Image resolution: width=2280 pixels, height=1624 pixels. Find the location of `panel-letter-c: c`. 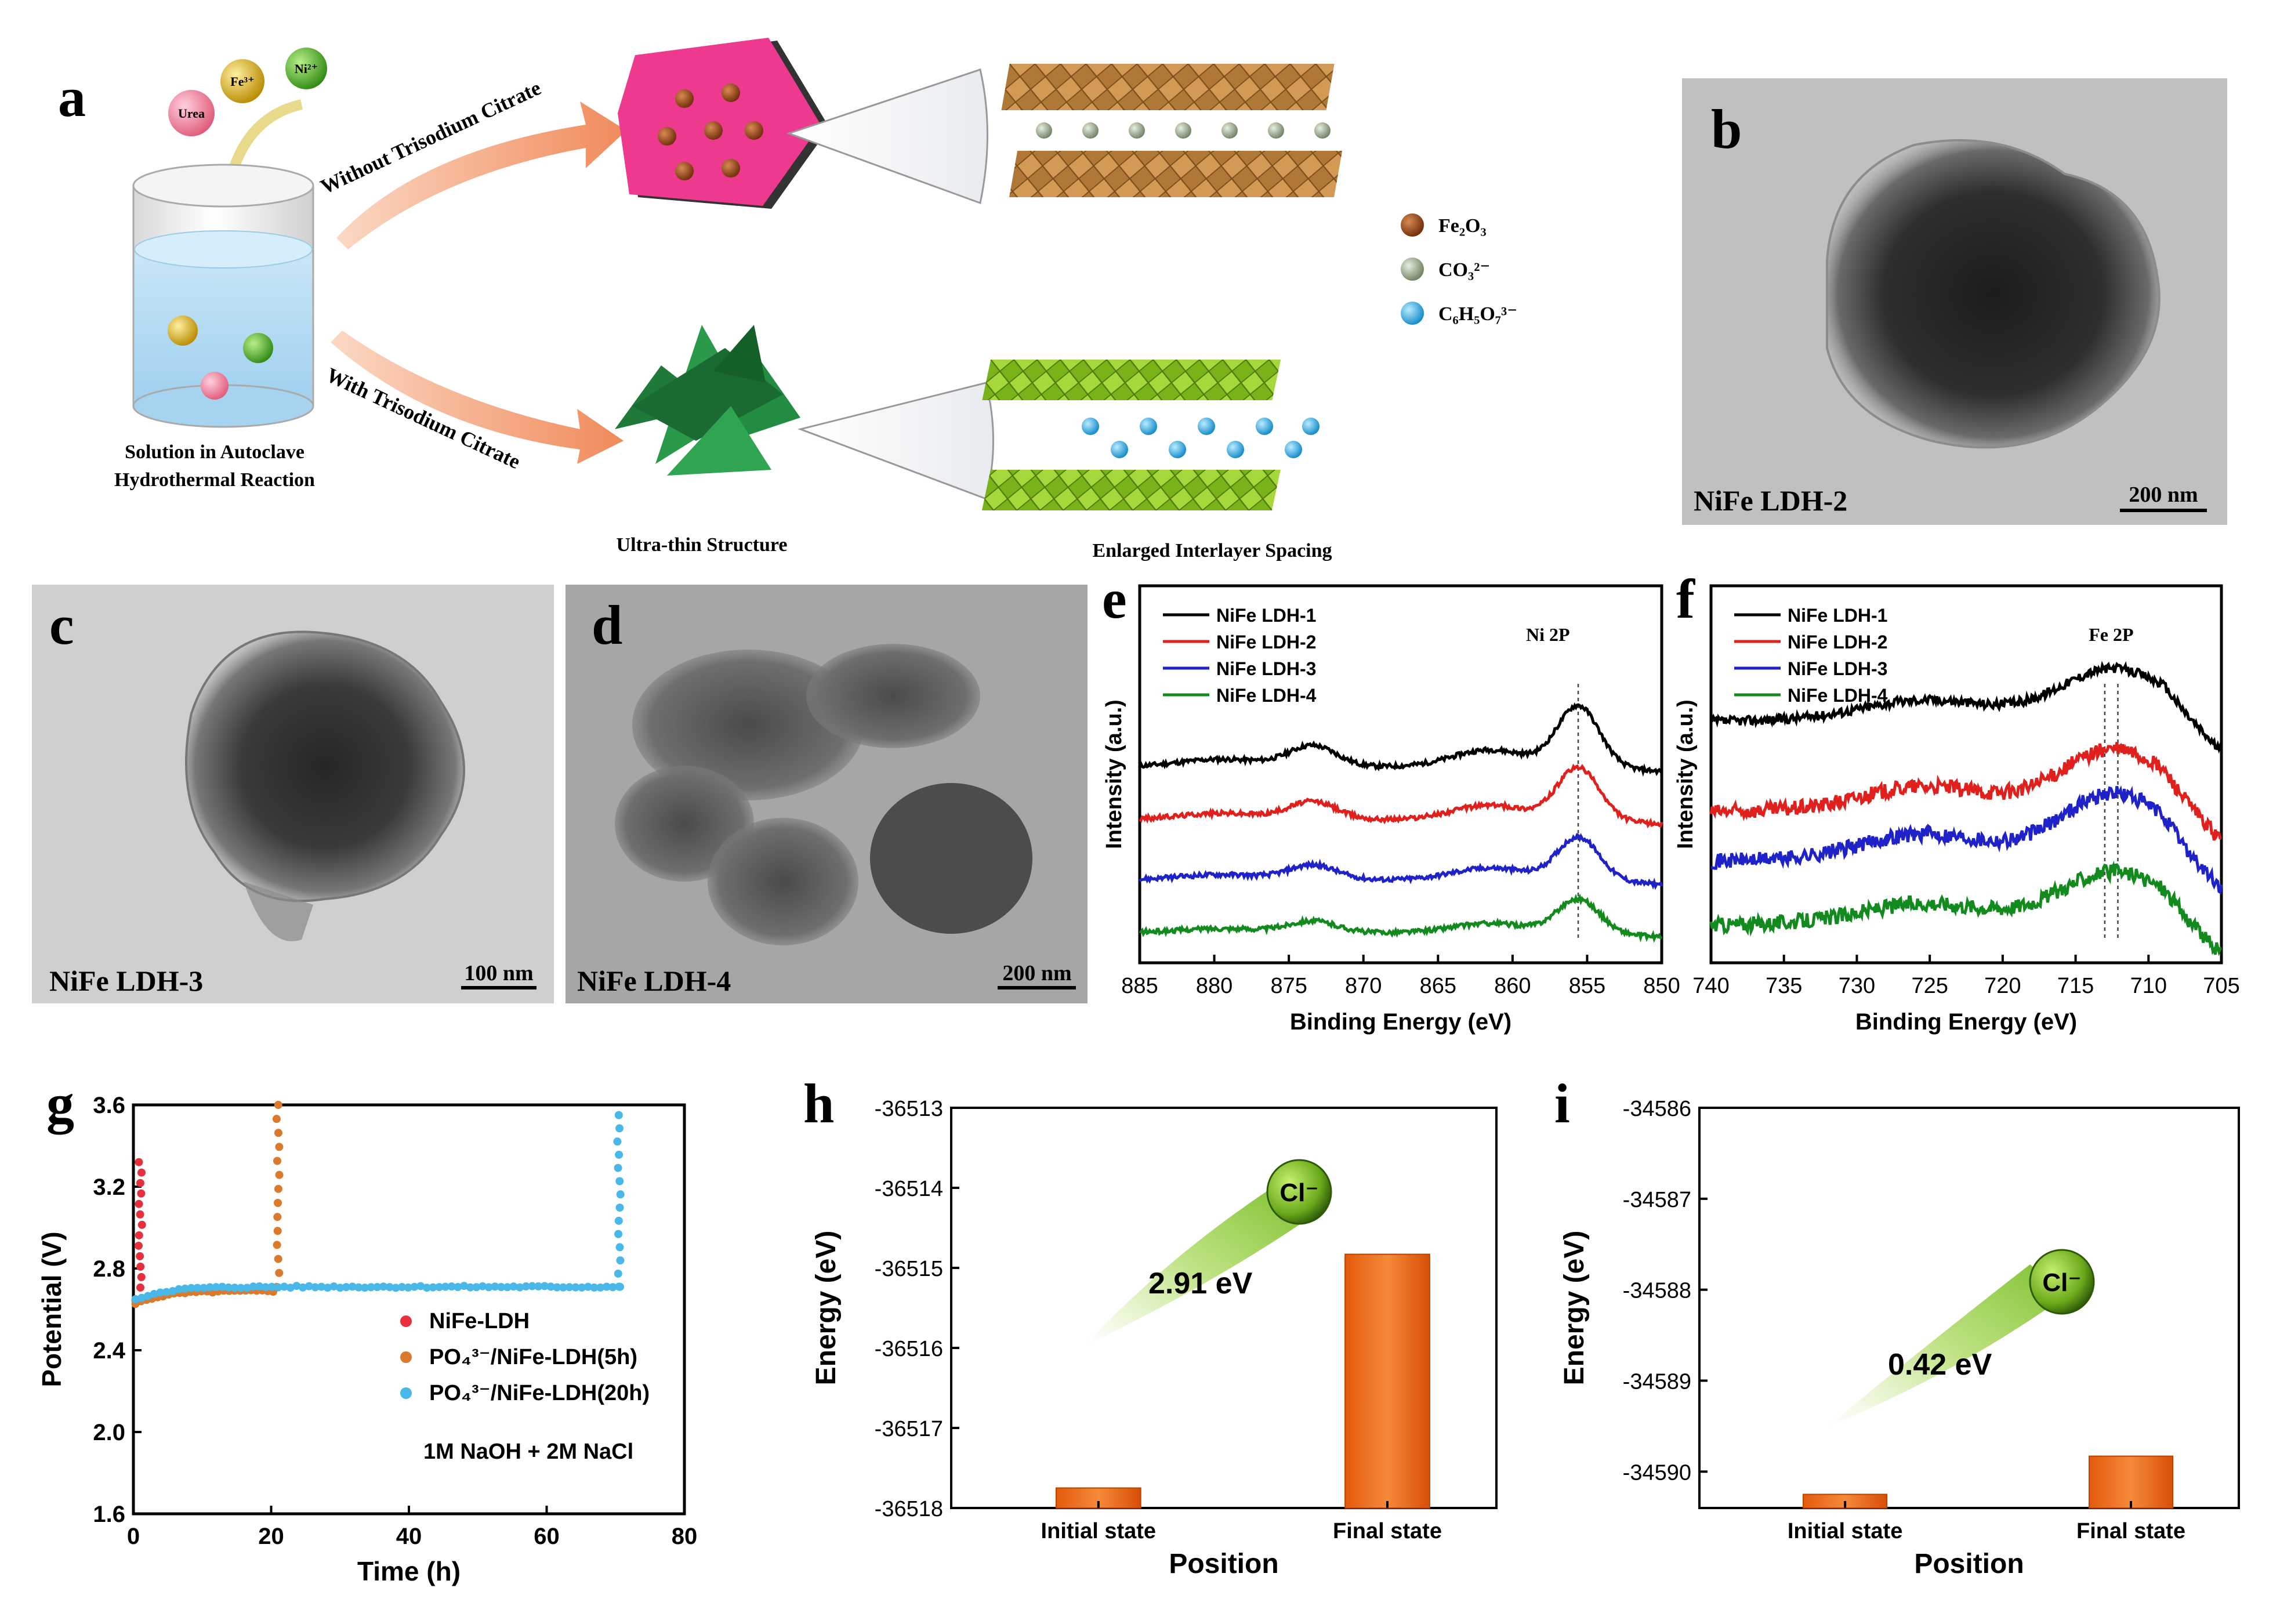

panel-letter-c: c is located at coordinates (61, 625).